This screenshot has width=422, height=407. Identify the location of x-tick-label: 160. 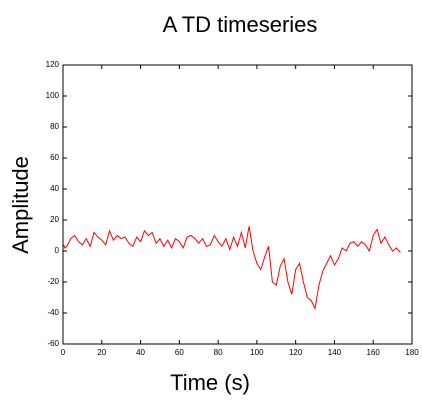
(374, 352).